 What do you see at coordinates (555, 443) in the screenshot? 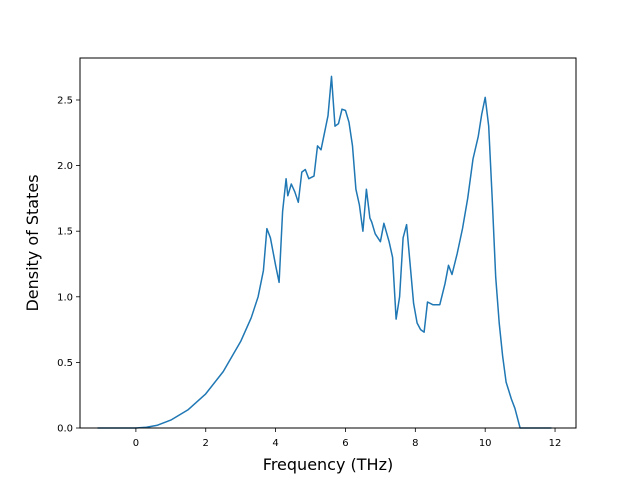
I see `x-tick-label: 12` at bounding box center [555, 443].